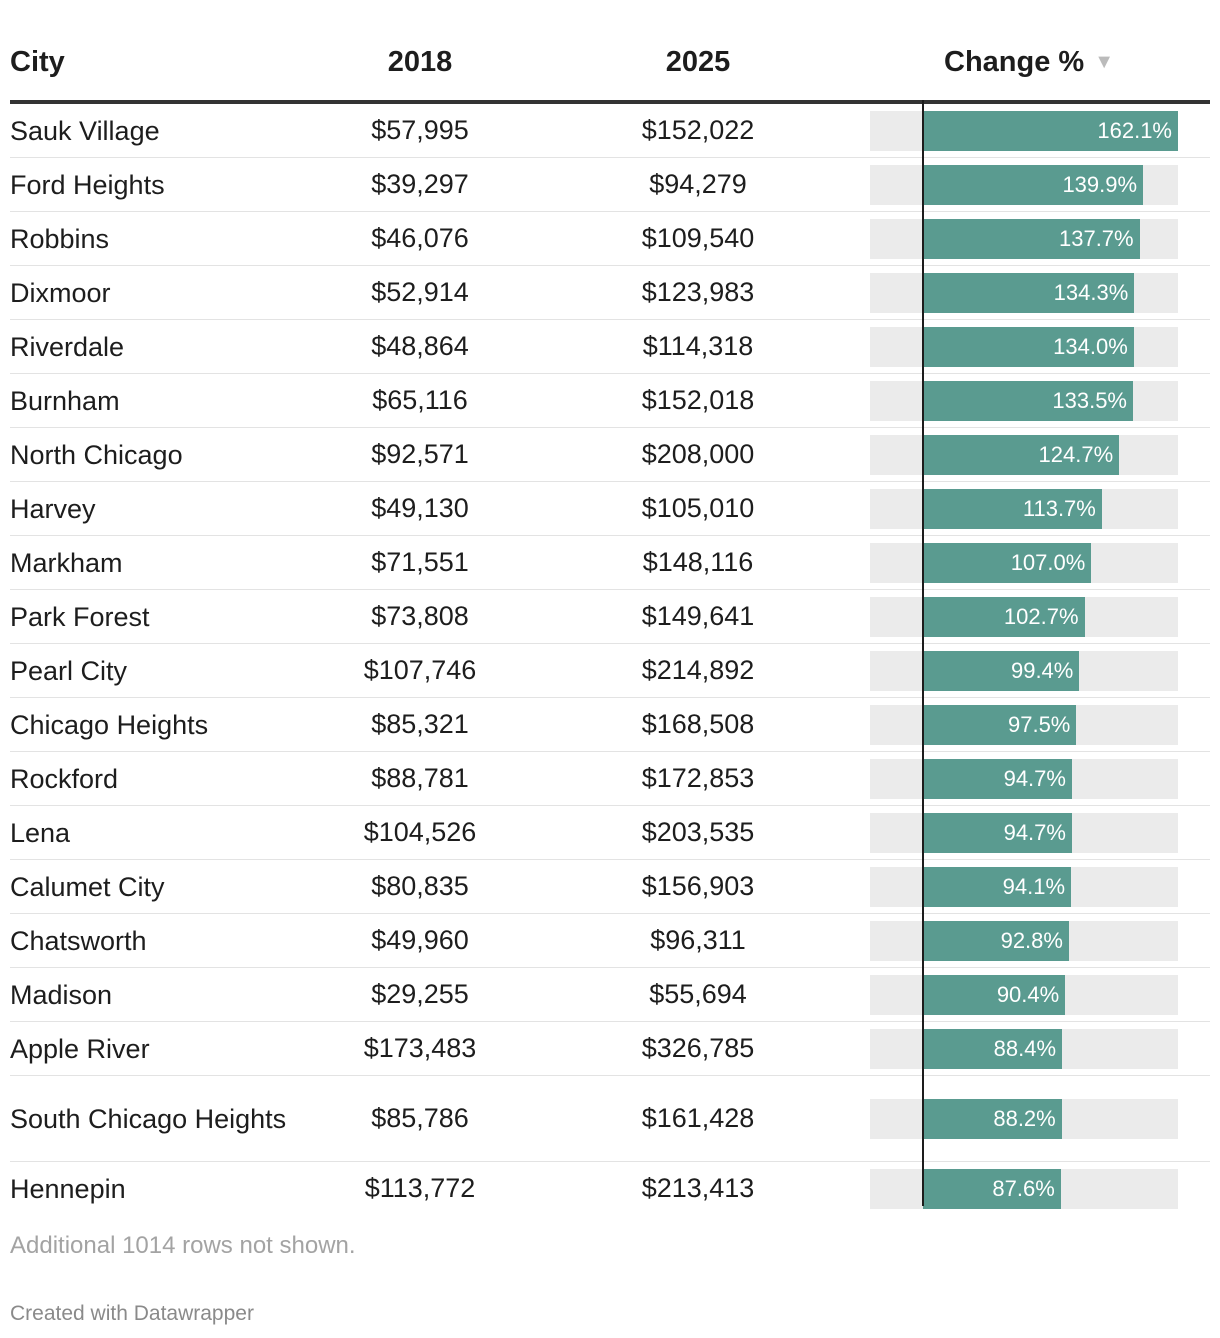 This screenshot has height=1338, width=1220. Describe the element at coordinates (1012, 508) in the screenshot. I see `change-bar: 113.7%` at that location.